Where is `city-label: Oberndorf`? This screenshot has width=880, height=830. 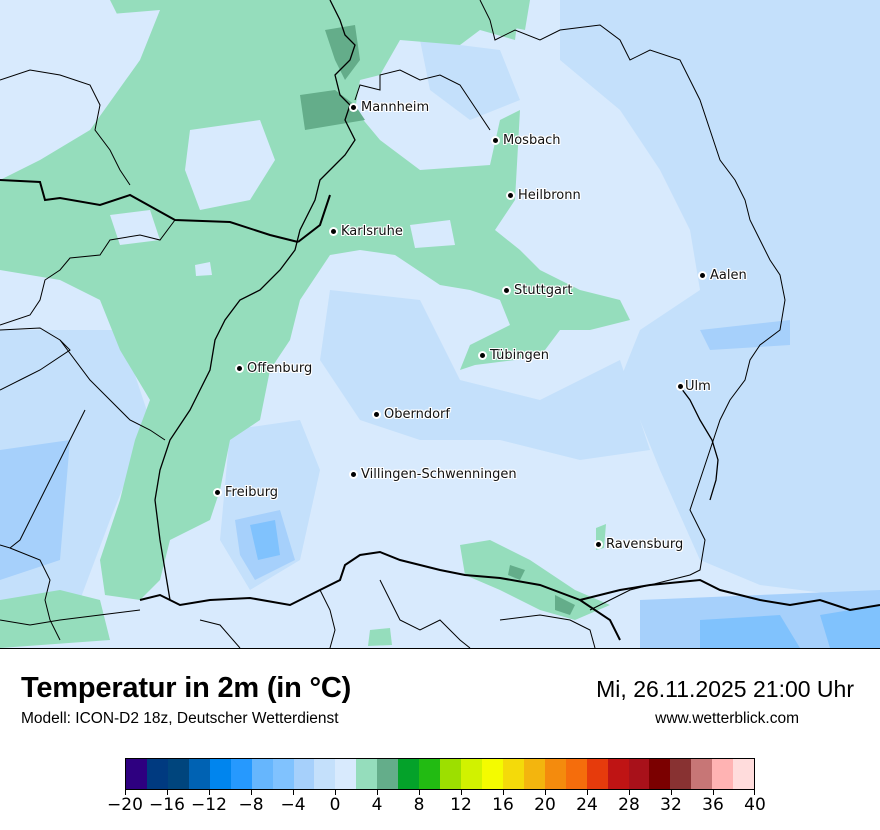
city-label: Oberndorf is located at coordinates (417, 414).